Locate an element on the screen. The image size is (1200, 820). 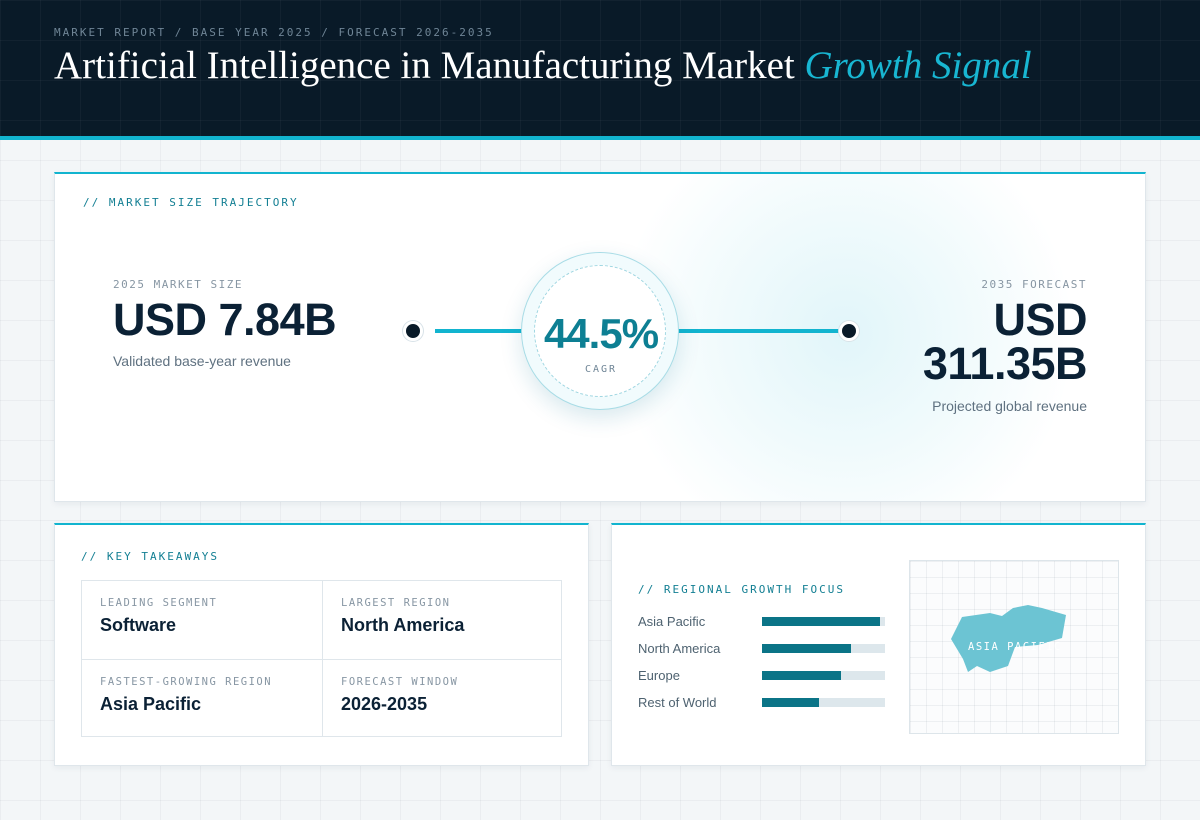
asia-pacific-map-shape is located at coordinates (1008, 638).